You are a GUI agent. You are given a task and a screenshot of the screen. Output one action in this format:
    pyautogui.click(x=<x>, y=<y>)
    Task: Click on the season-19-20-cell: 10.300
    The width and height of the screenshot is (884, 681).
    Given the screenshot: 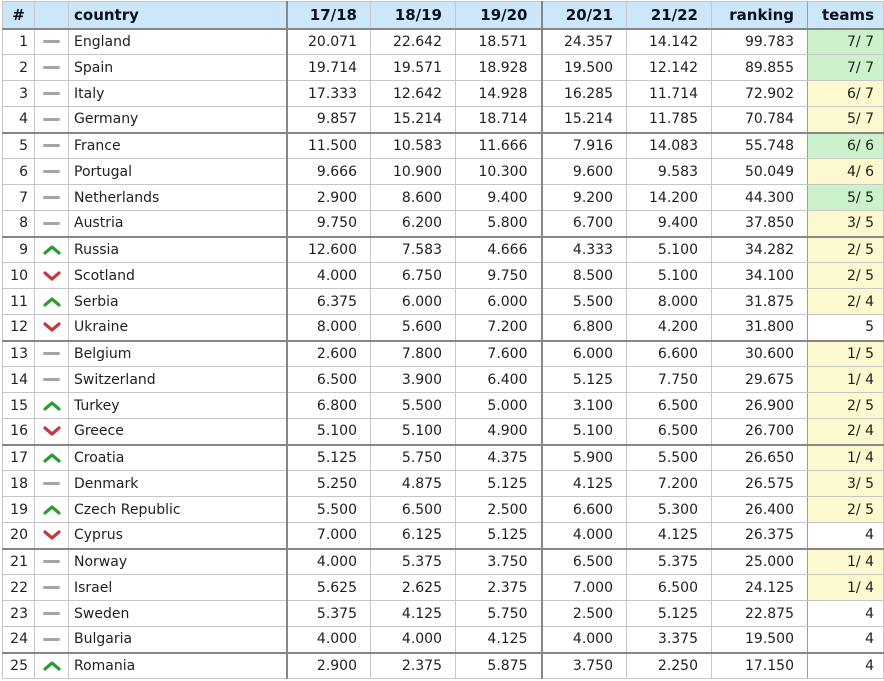 What is the action you would take?
    pyautogui.click(x=499, y=171)
    